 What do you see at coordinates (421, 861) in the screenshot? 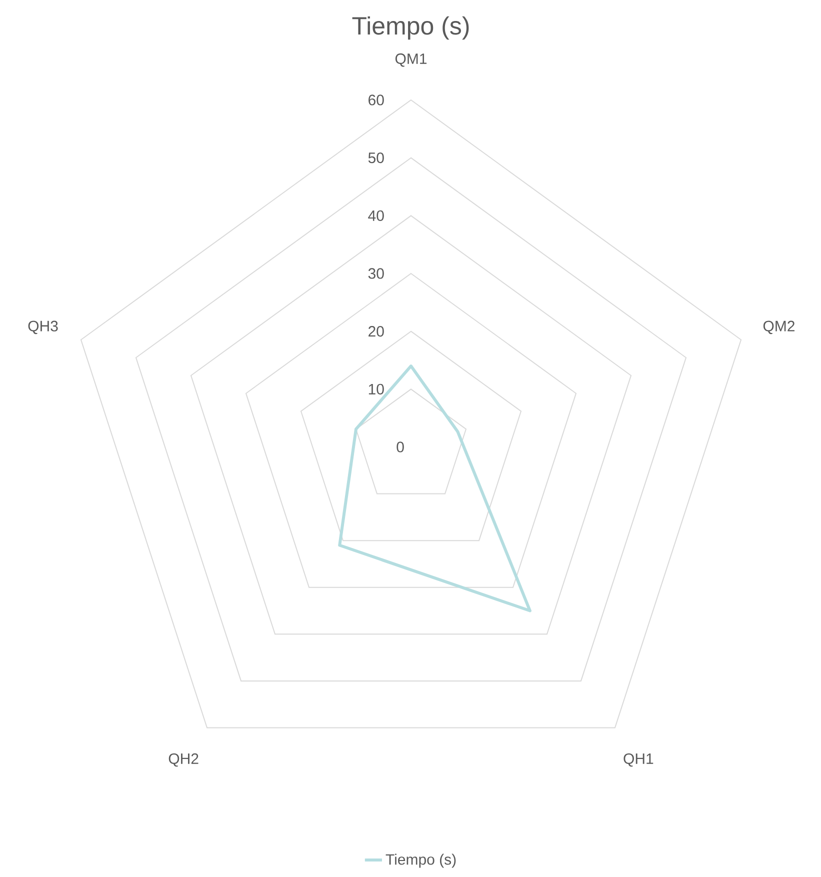
I see `legend-label: Tiempo (s)` at bounding box center [421, 861].